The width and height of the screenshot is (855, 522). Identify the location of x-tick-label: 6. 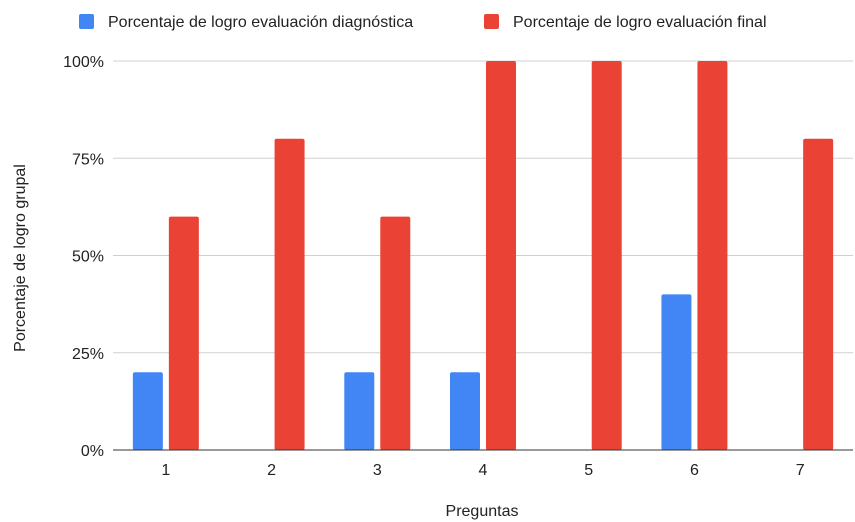
(694, 470).